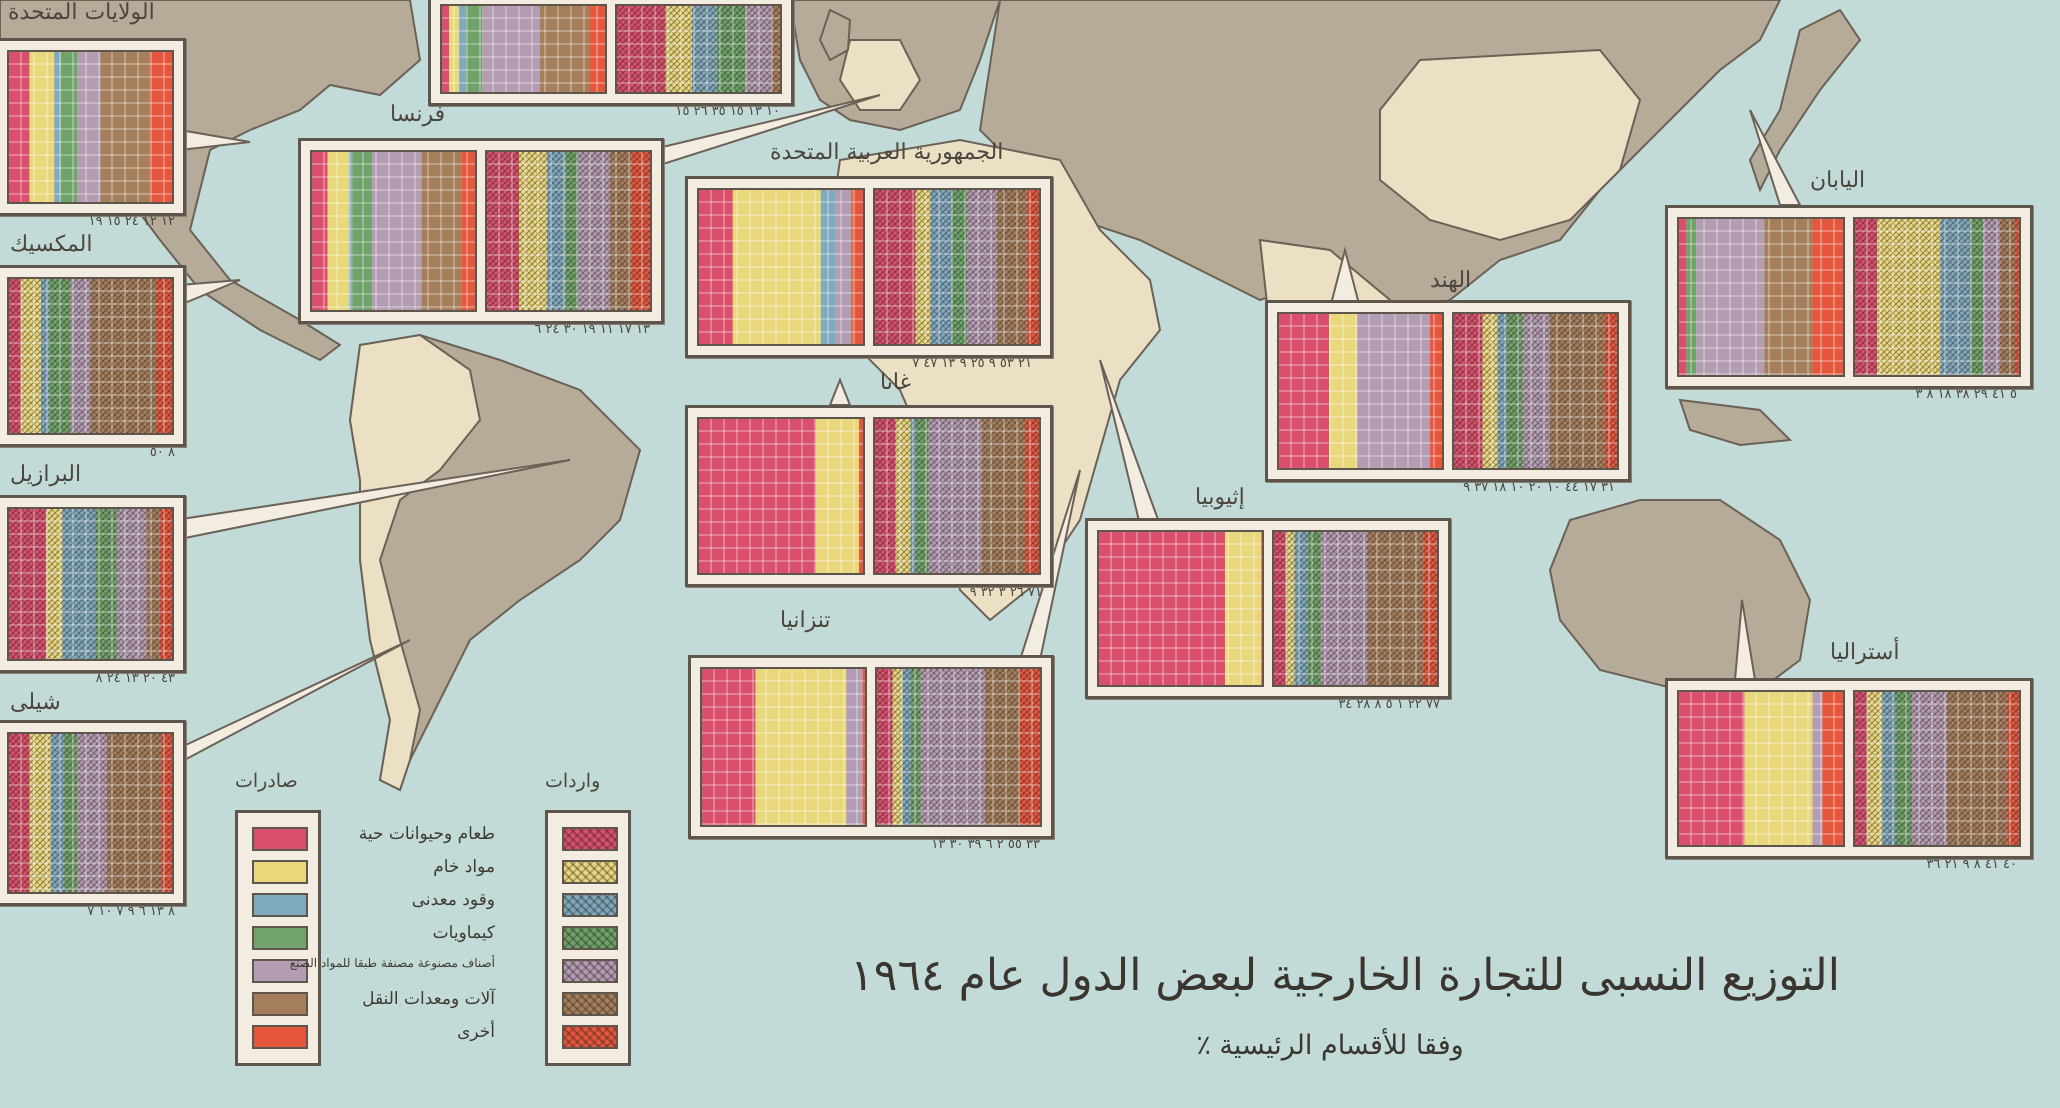 The height and width of the screenshot is (1108, 2060). I want to click on ghana-bars, so click(869, 496).